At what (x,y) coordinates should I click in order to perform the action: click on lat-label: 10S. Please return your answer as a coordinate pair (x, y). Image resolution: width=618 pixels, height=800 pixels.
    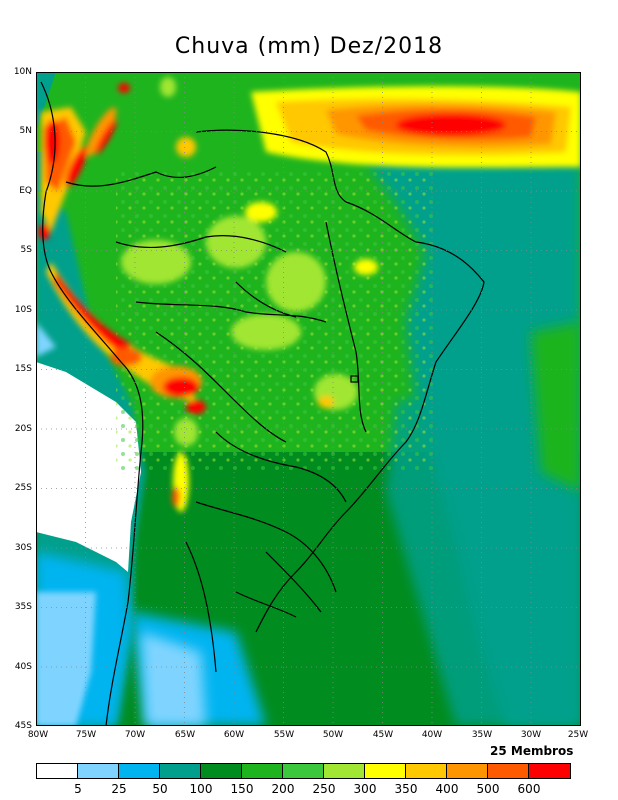
    Looking at the image, I should click on (23, 310).